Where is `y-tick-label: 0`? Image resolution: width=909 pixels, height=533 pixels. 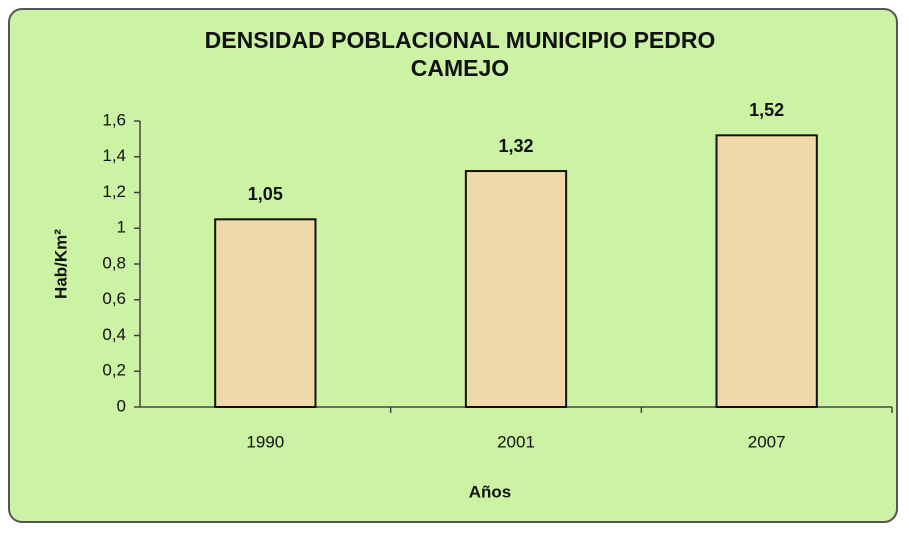
y-tick-label: 0 is located at coordinates (121, 405).